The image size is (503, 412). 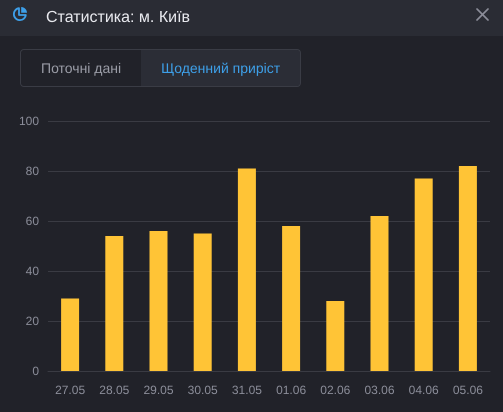 I want to click on text: Поточні дані, so click(x=81, y=68).